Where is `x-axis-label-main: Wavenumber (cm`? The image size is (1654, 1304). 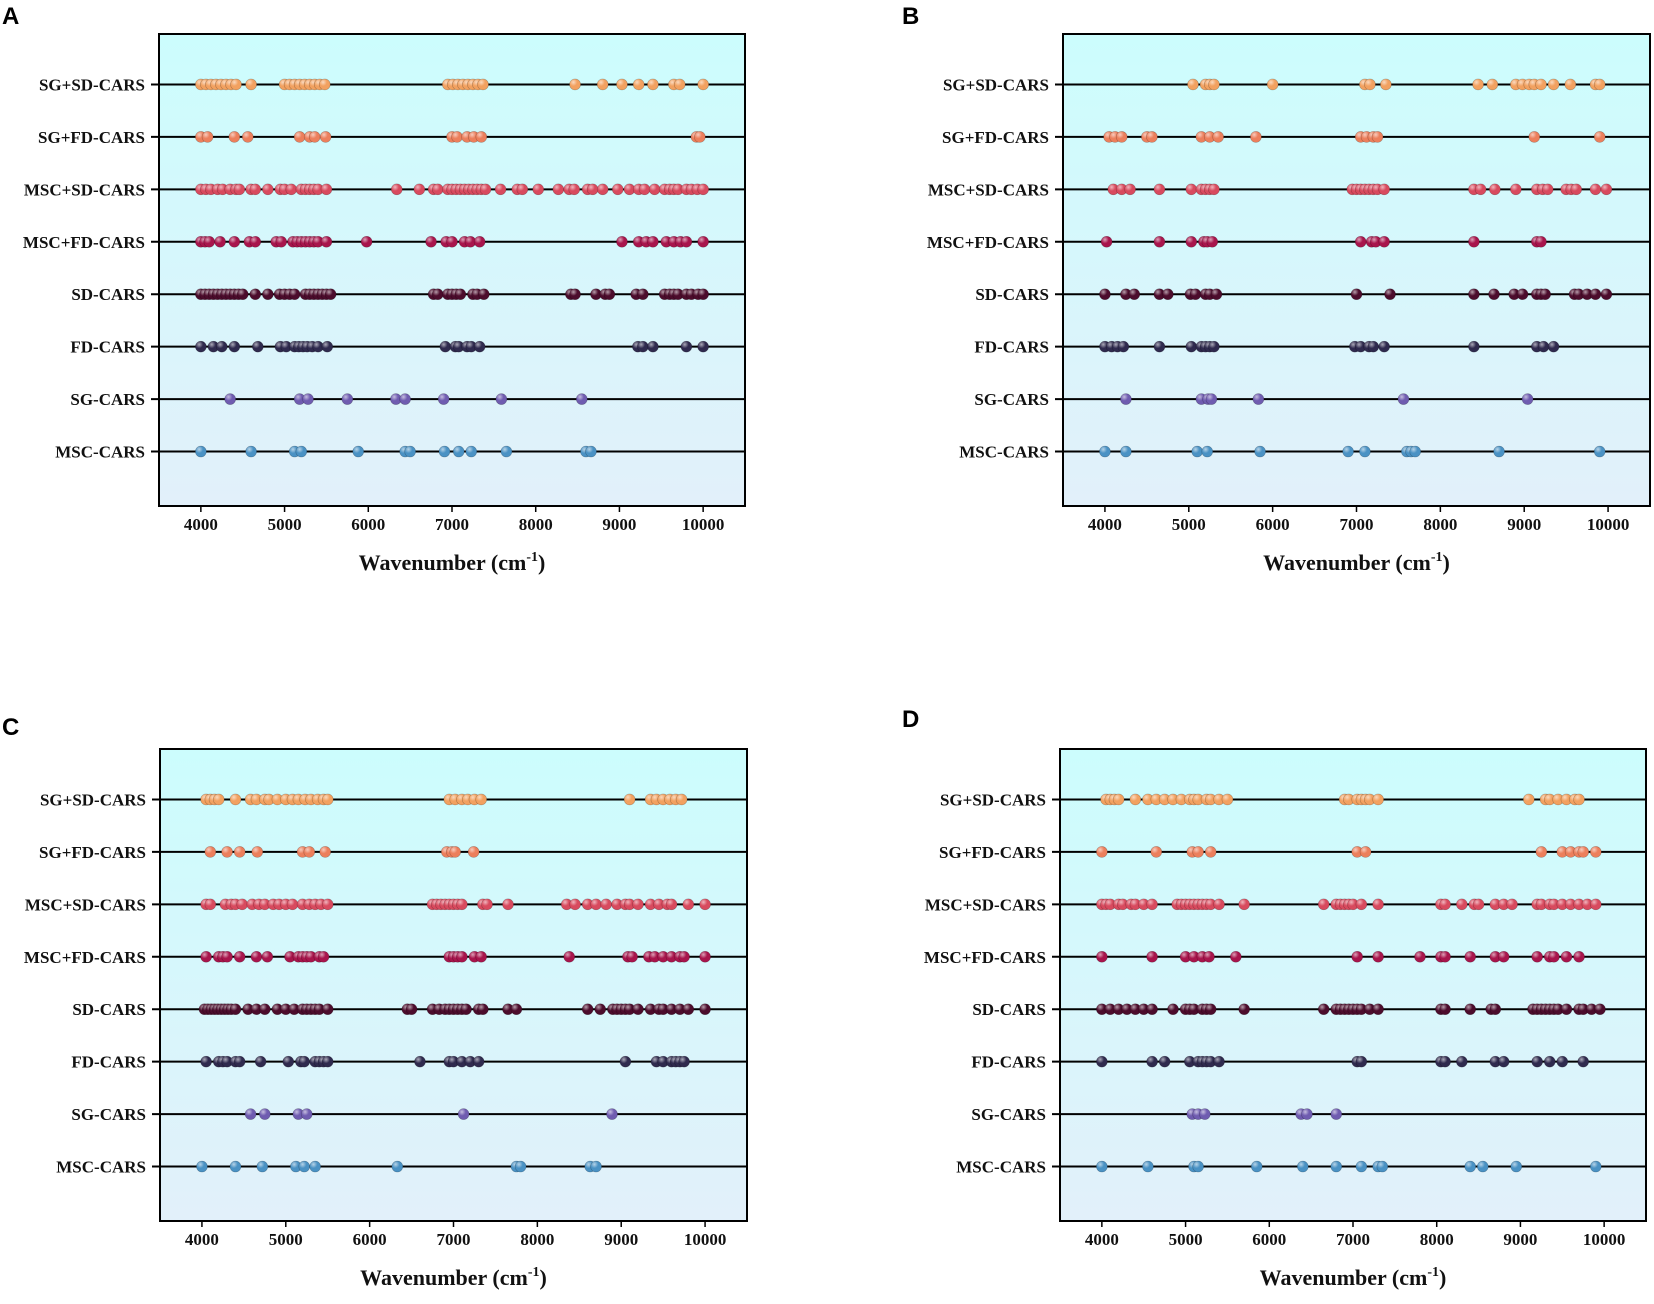 x-axis-label-main: Wavenumber (cm is located at coordinates (443, 562).